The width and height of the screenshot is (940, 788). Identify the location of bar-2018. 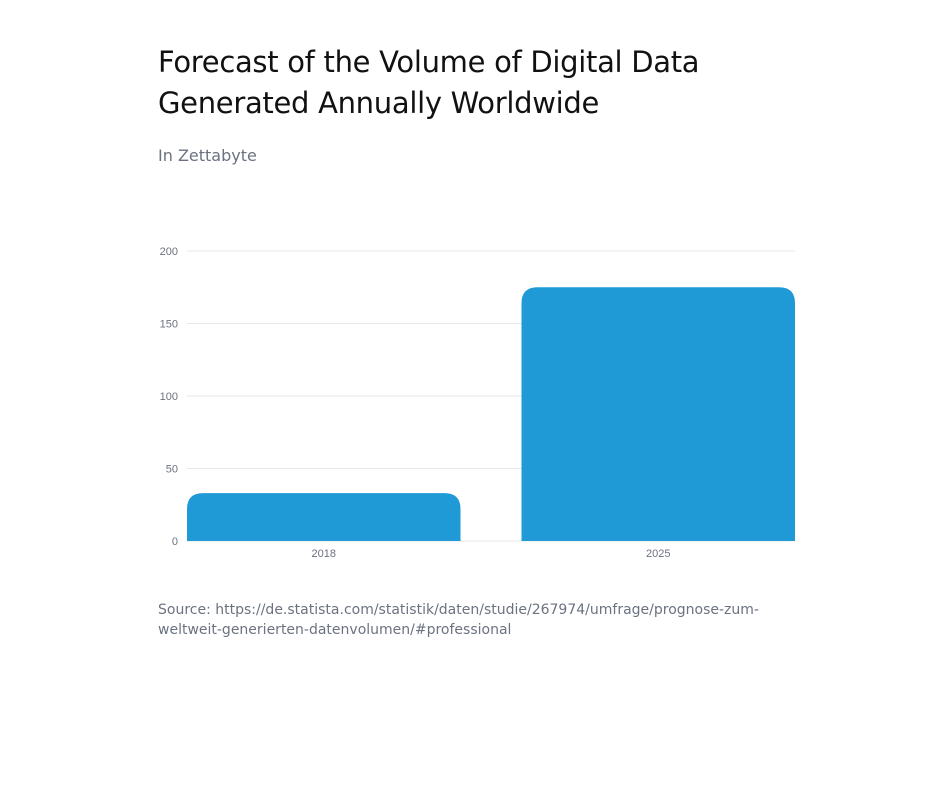
(324, 517).